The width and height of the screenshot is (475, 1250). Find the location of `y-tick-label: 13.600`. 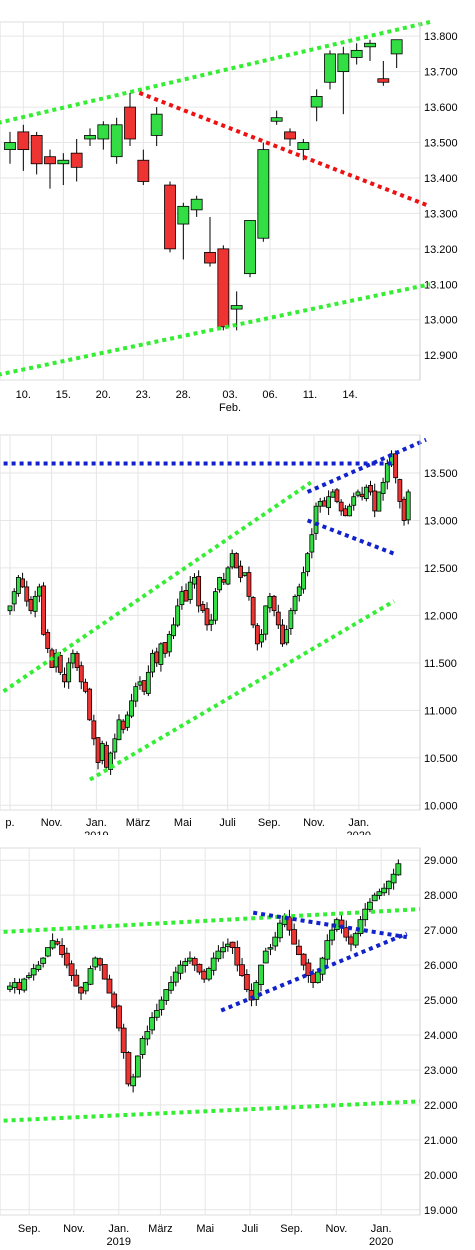

y-tick-label: 13.600 is located at coordinates (441, 108).